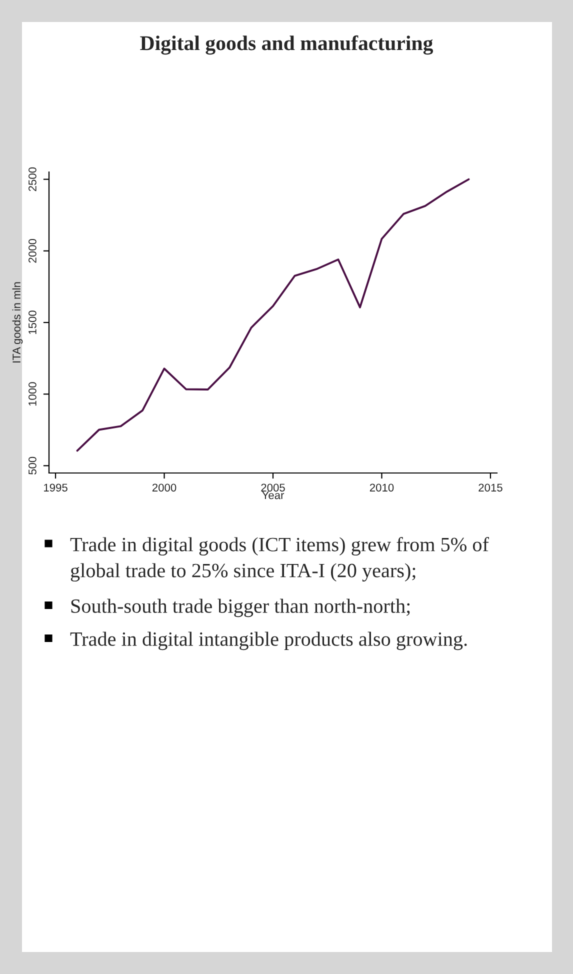 The height and width of the screenshot is (974, 573). What do you see at coordinates (32, 322) in the screenshot?
I see `y-tick-label: 1500` at bounding box center [32, 322].